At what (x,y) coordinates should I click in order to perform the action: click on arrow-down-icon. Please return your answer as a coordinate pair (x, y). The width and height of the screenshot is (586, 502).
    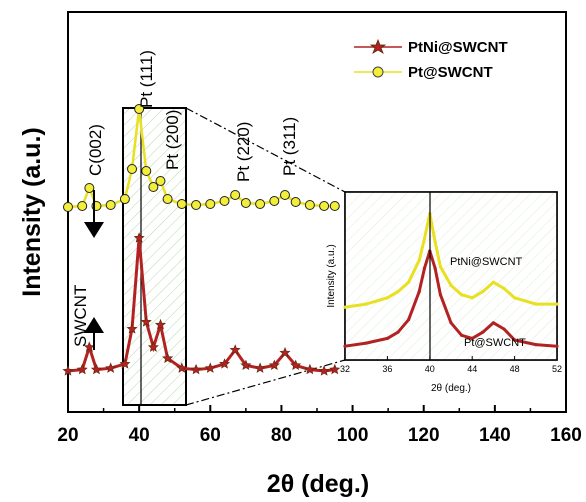
    Looking at the image, I should click on (94, 214).